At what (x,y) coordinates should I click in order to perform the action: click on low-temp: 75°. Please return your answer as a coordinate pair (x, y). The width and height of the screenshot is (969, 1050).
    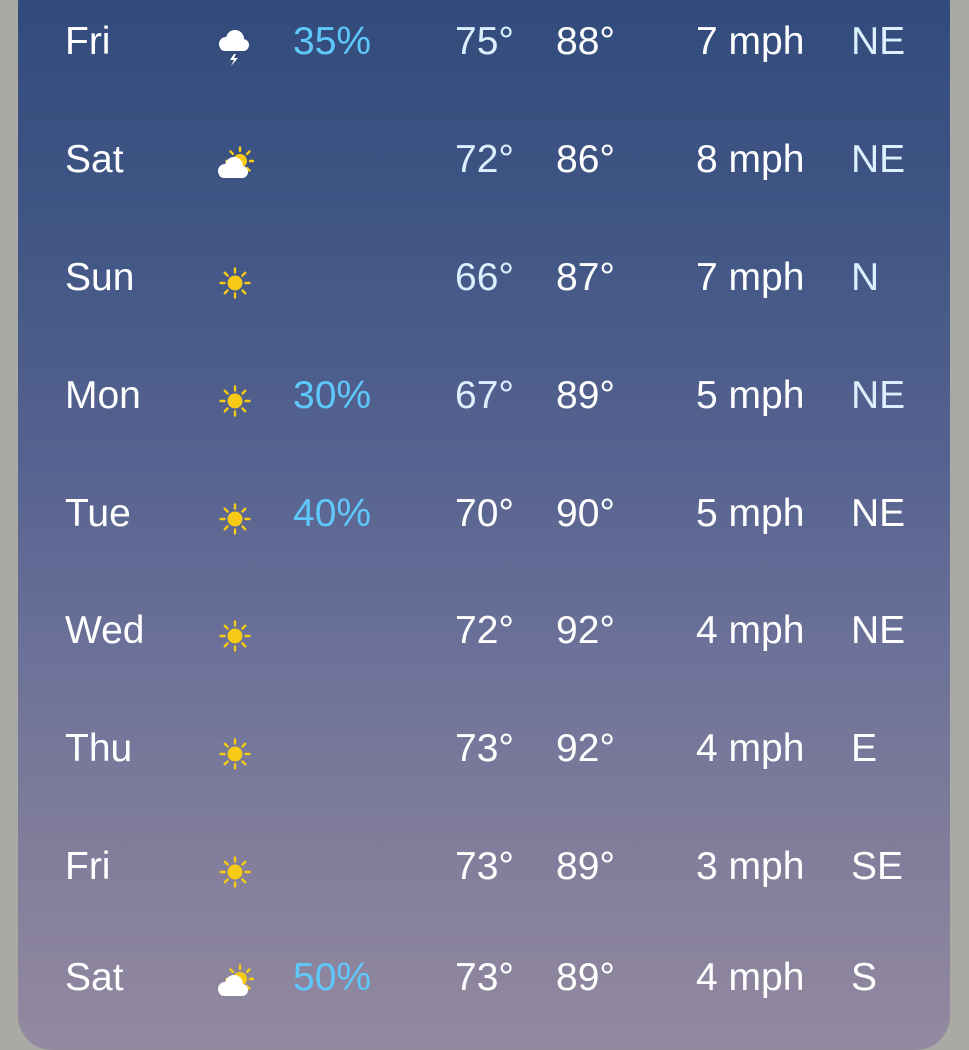
    Looking at the image, I should click on (484, 41).